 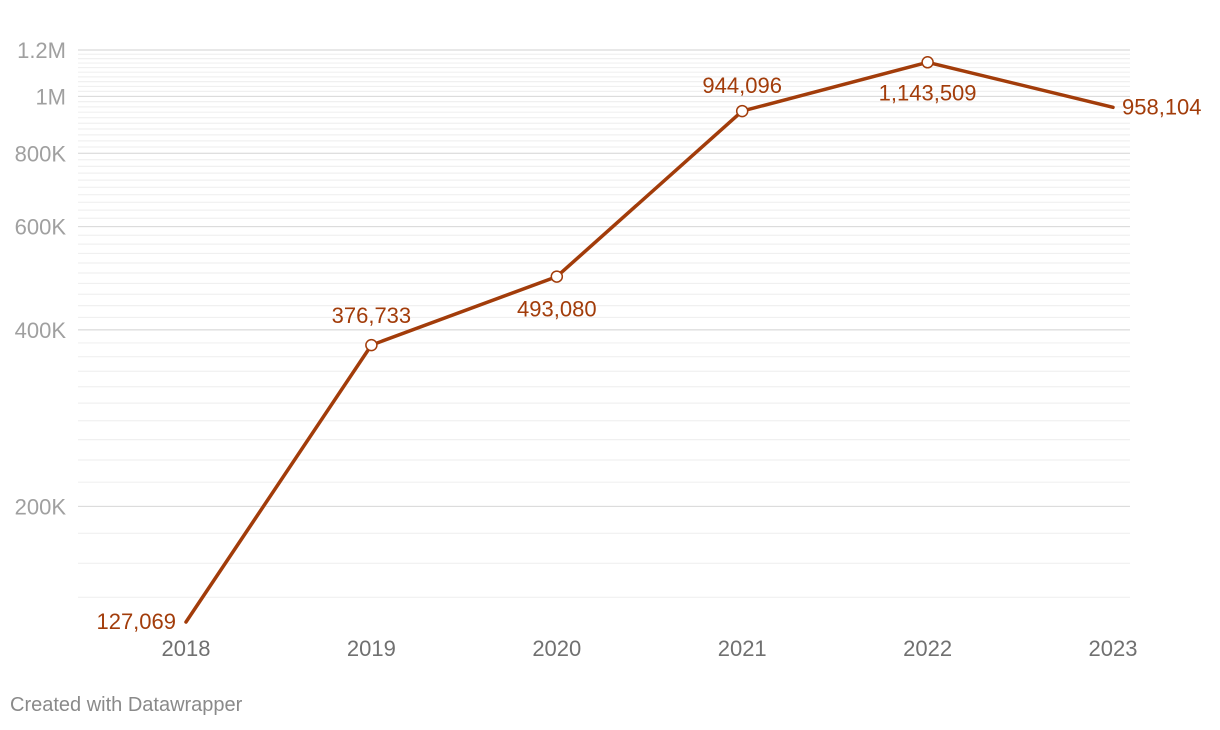 What do you see at coordinates (41, 278) in the screenshot?
I see `y-axis-tick-labels: 200K 400K 600K 800K 1M 1.2M` at bounding box center [41, 278].